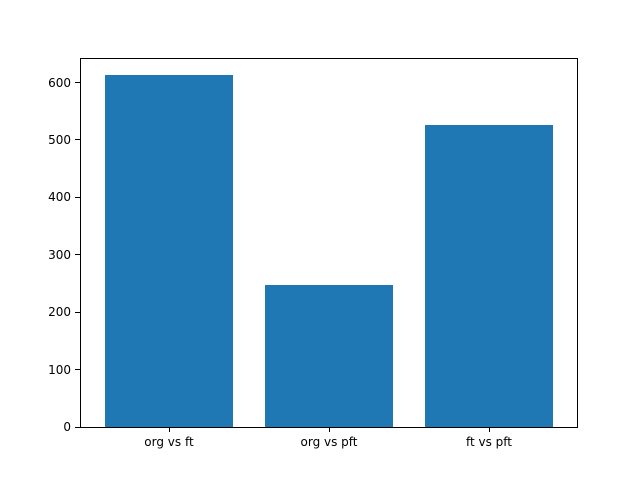 The width and height of the screenshot is (640, 480). Describe the element at coordinates (489, 276) in the screenshot. I see `bar-ft-vs-pft` at that location.